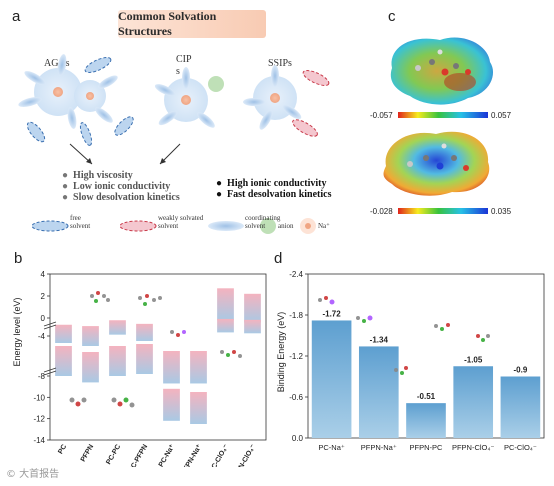 The image size is (554, 486). Describe the element at coordinates (296, 274) in the screenshot. I see `binding-ytick-label: -2.4` at that location.